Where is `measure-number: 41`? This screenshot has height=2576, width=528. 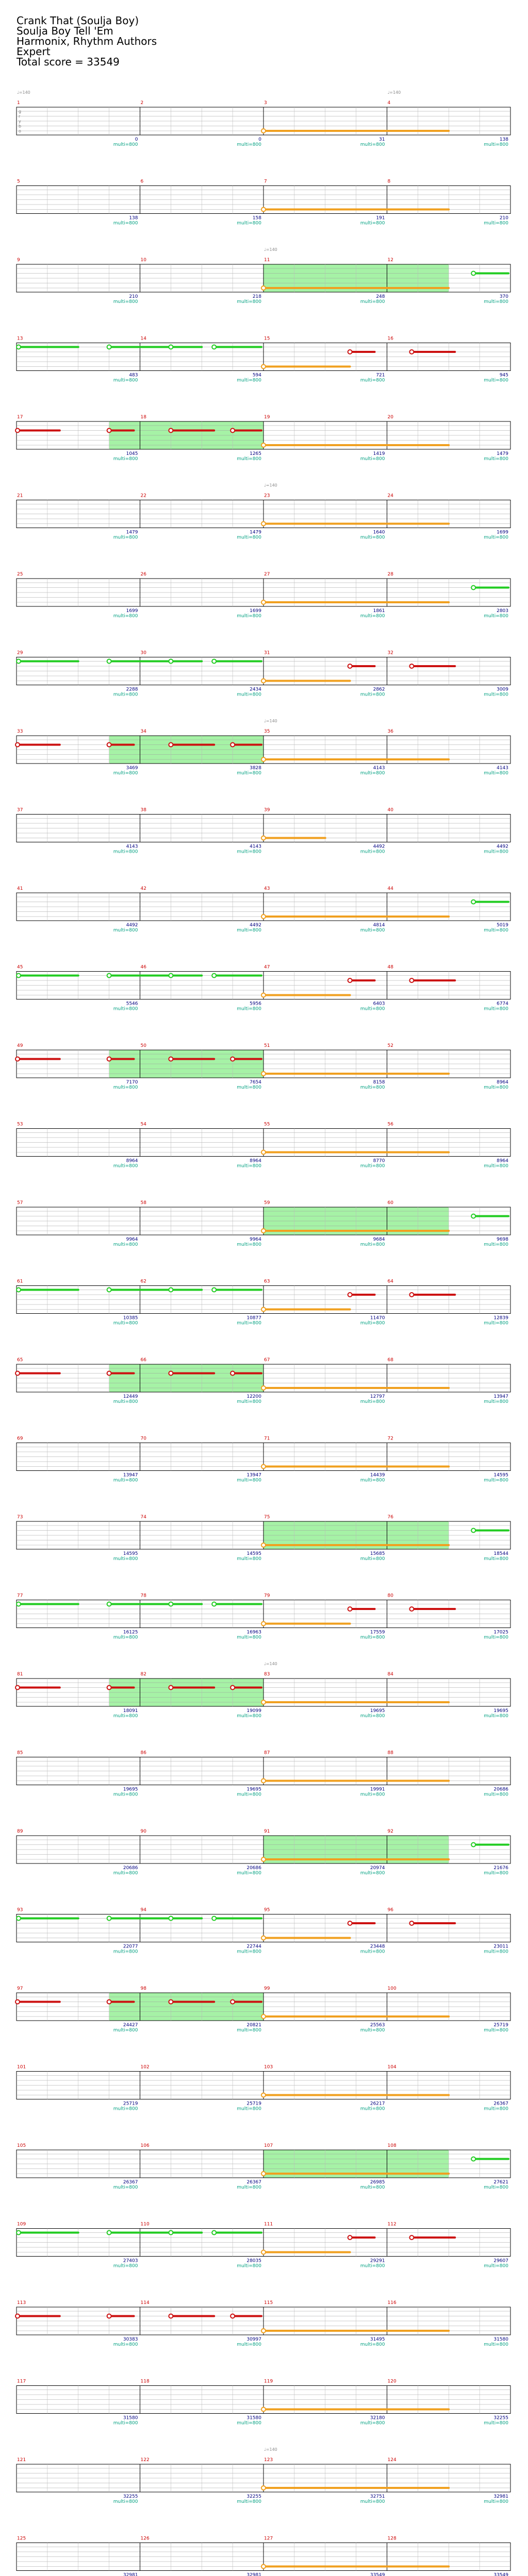 measure-number: 41 is located at coordinates (20, 889).